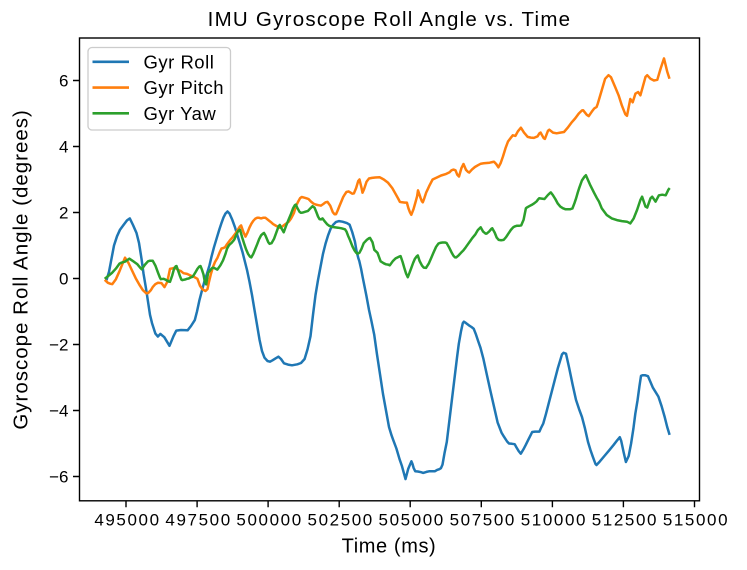  I want to click on svg-text: 4, so click(63, 147).